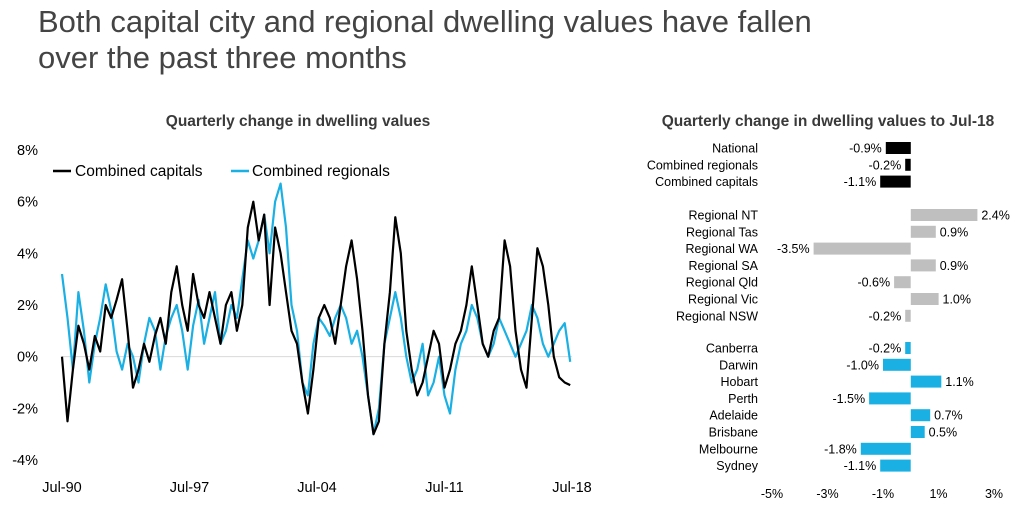 Image resolution: width=1024 pixels, height=507 pixels. Describe the element at coordinates (572, 488) in the screenshot. I see `x-tick-label: Jul-18` at that location.